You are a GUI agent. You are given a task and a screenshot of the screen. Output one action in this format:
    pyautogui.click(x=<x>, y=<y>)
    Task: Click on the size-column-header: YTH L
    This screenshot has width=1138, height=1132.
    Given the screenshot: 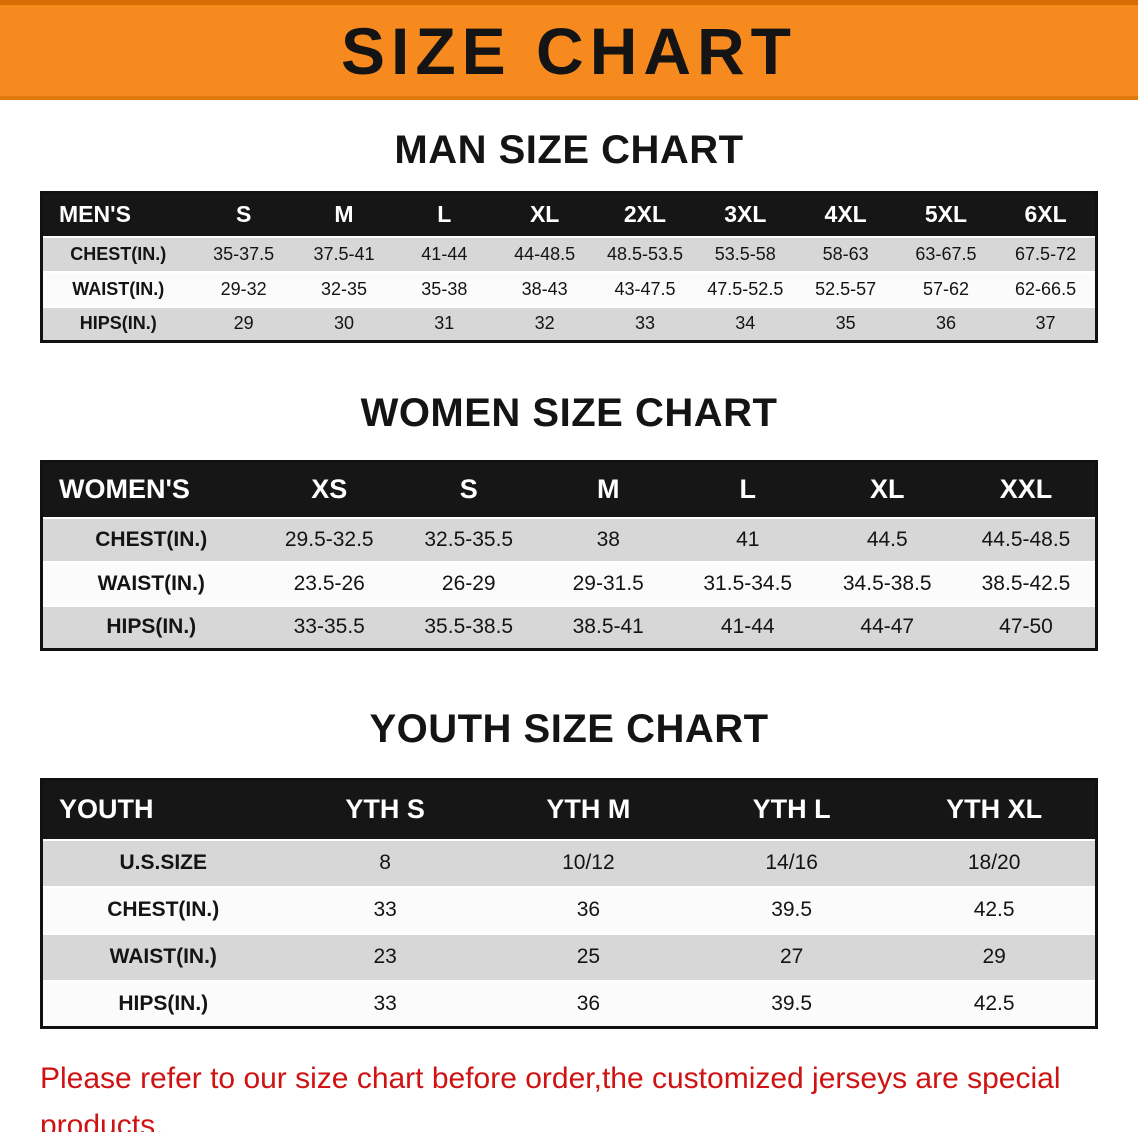 What is the action you would take?
    pyautogui.click(x=792, y=809)
    